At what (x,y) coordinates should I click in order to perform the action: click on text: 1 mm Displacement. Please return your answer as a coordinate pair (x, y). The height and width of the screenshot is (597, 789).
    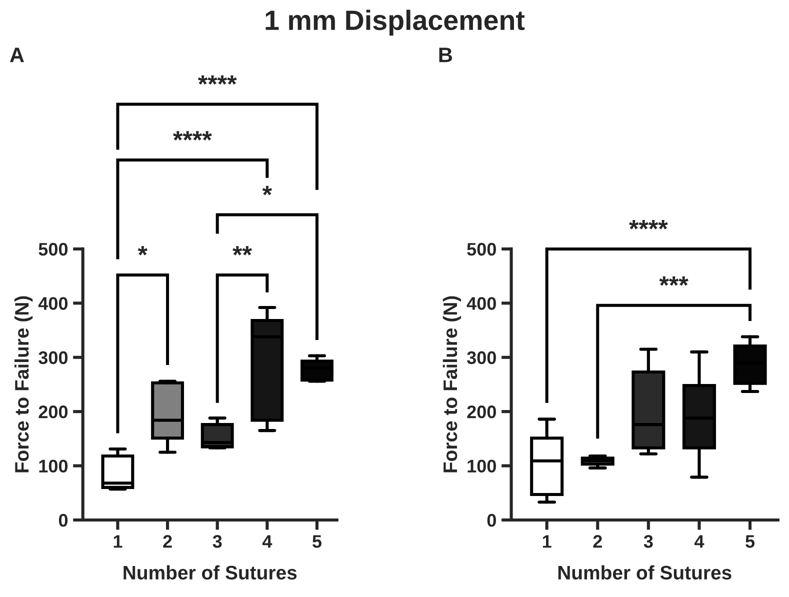
    Looking at the image, I should click on (395, 23).